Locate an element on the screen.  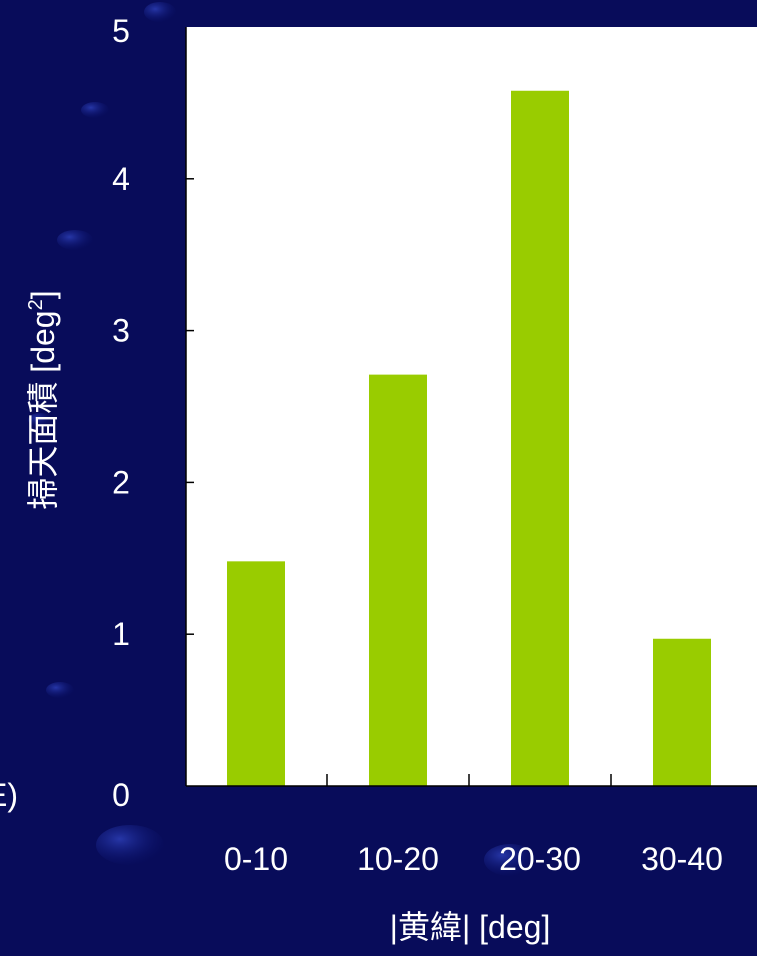
y-axis-label-suffix: ] is located at coordinates (43, 294).